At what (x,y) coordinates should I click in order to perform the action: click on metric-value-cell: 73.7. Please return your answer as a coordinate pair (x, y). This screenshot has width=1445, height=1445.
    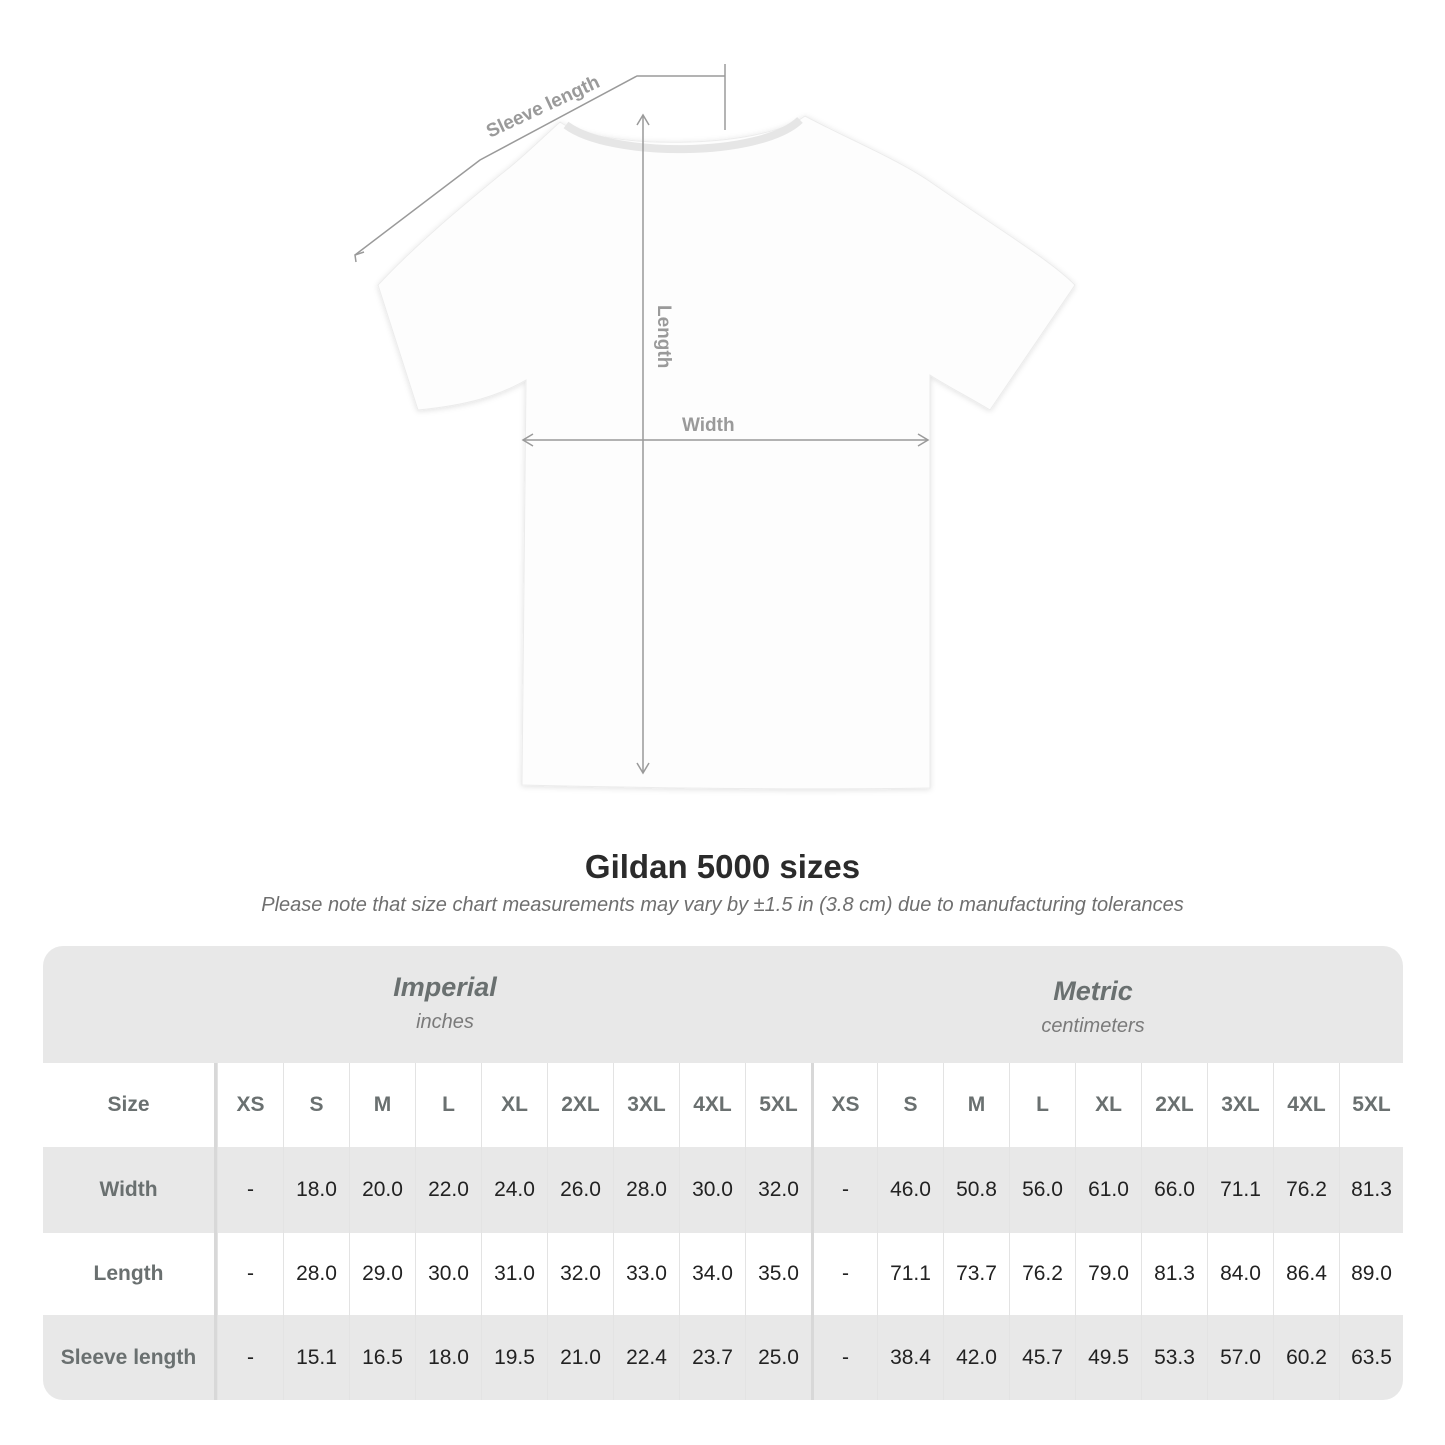
    Looking at the image, I should click on (976, 1274).